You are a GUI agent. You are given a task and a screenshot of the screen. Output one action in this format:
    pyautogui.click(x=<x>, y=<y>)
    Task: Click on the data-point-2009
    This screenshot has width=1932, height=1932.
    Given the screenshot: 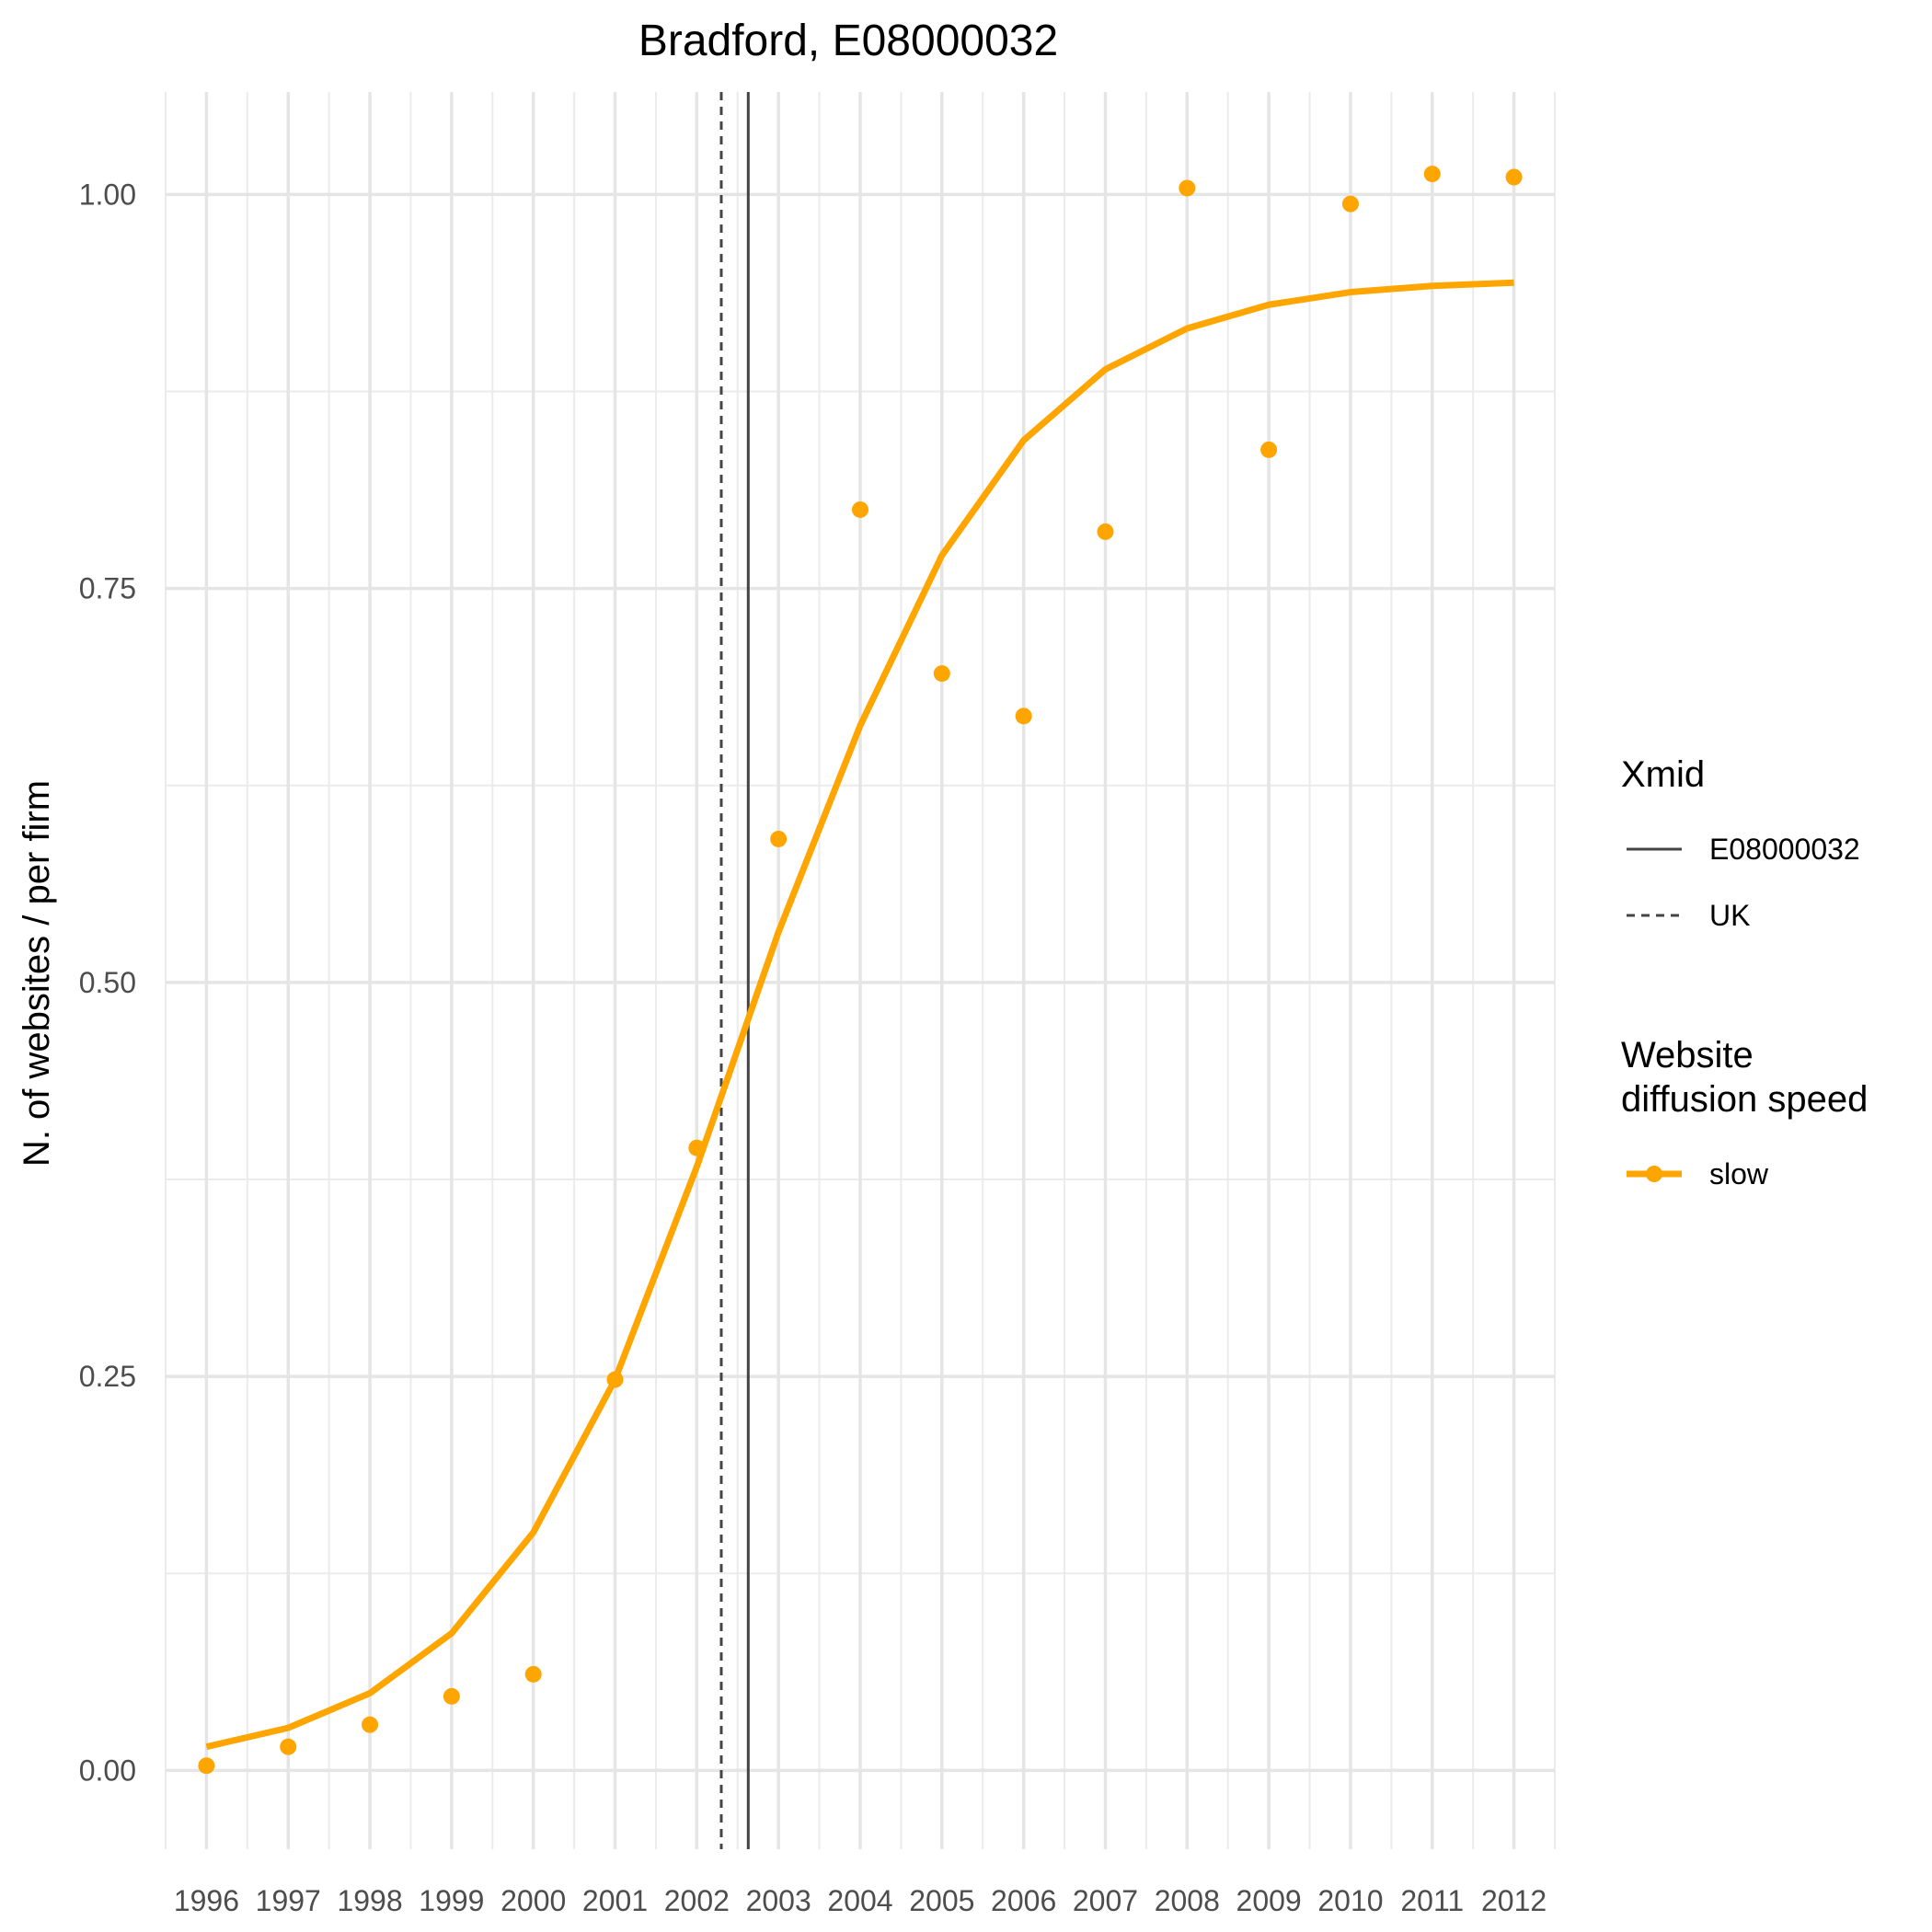 What is the action you would take?
    pyautogui.click(x=1269, y=449)
    